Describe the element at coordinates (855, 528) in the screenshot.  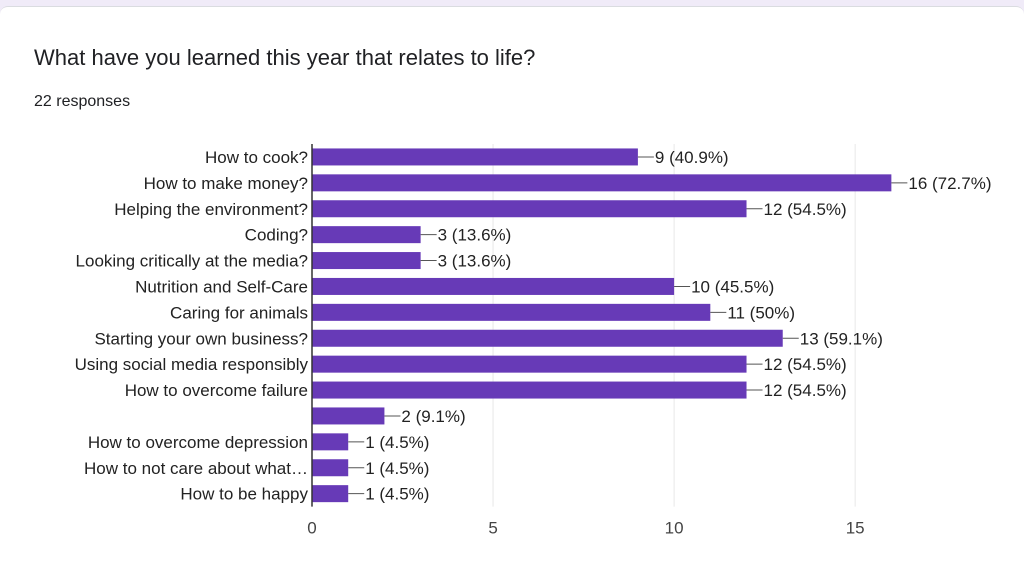
I see `x-tick-label: 15` at that location.